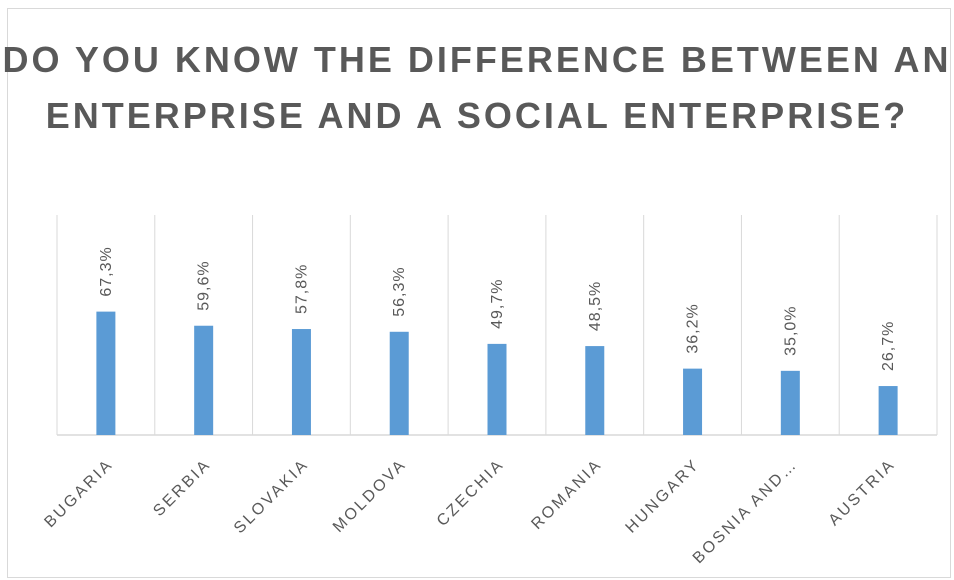 The width and height of the screenshot is (954, 580). What do you see at coordinates (399, 291) in the screenshot?
I see `data-label: 56,3%` at bounding box center [399, 291].